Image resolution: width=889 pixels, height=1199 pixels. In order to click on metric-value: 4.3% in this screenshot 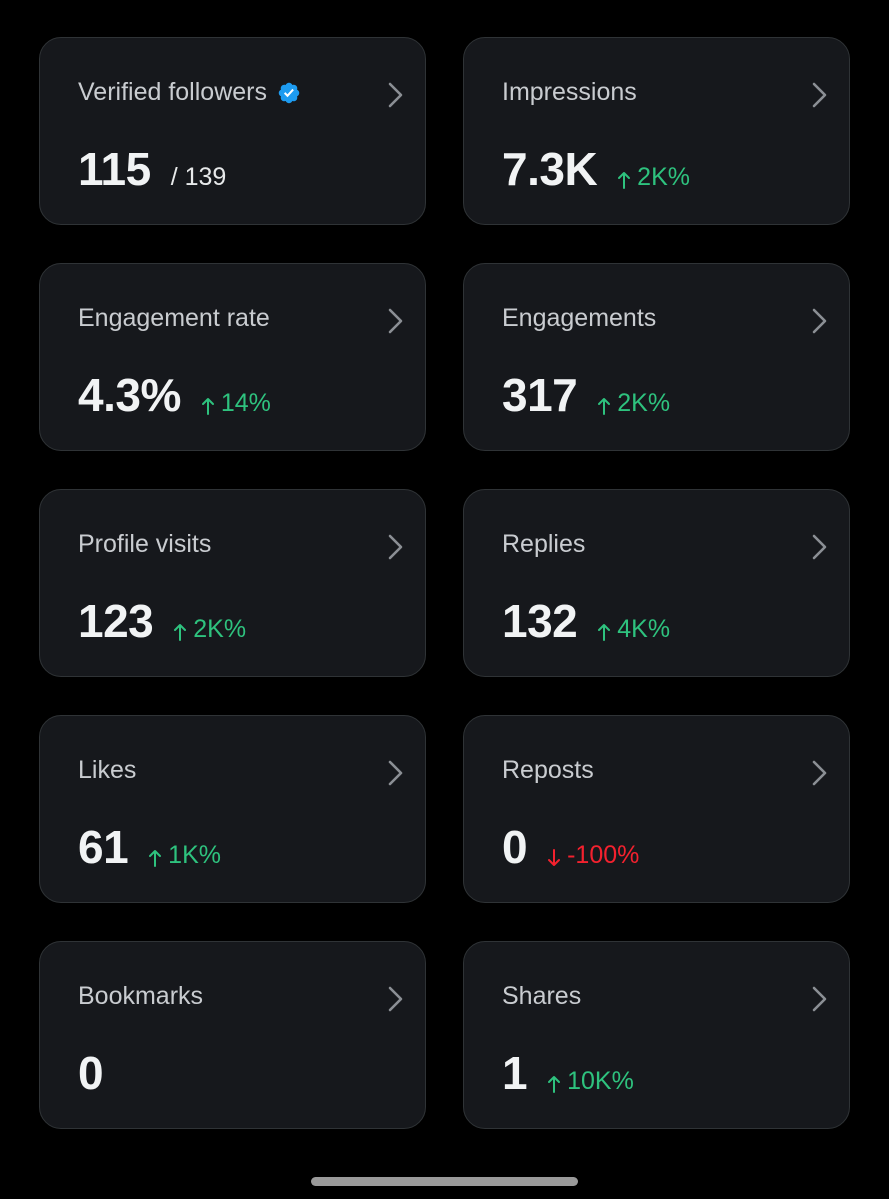, I will do `click(129, 395)`.